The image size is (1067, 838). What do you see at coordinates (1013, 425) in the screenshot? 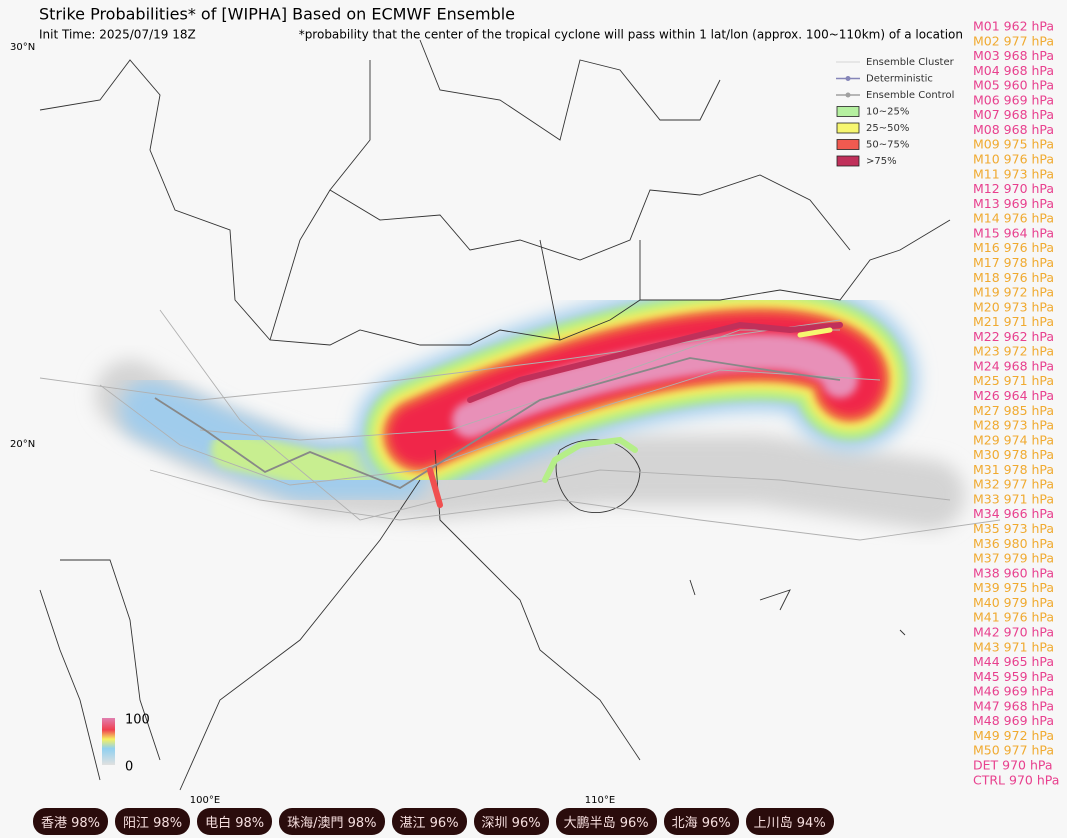
I see `member-pressure: M28 973 hPa` at bounding box center [1013, 425].